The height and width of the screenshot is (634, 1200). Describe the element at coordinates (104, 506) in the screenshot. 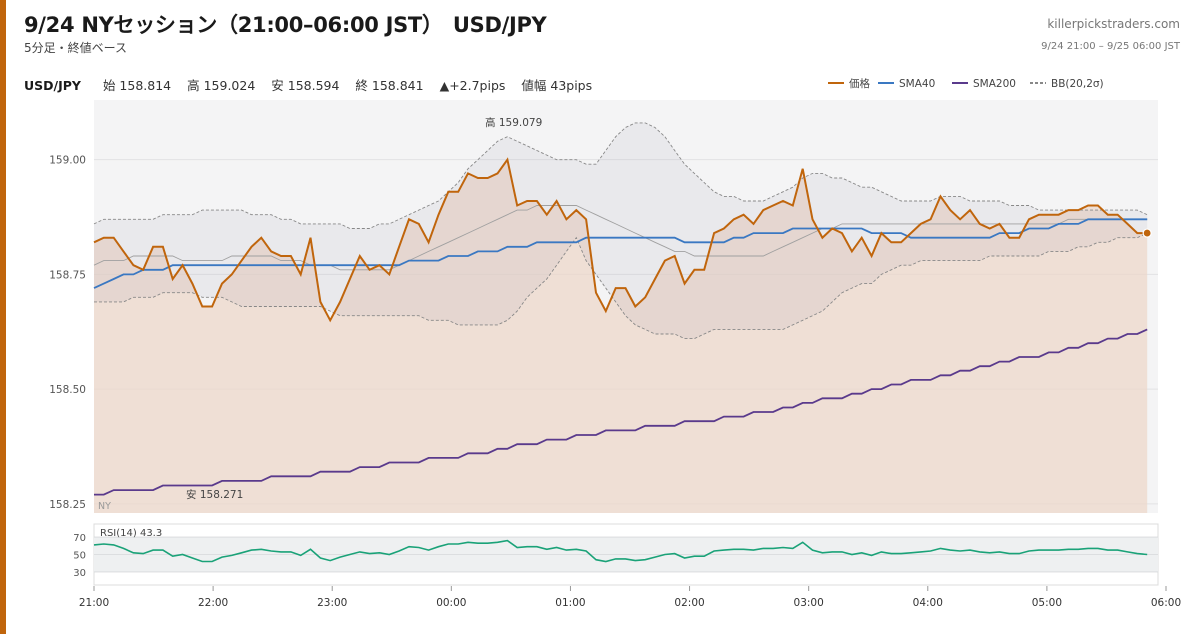

I see `session-label: NY` at that location.